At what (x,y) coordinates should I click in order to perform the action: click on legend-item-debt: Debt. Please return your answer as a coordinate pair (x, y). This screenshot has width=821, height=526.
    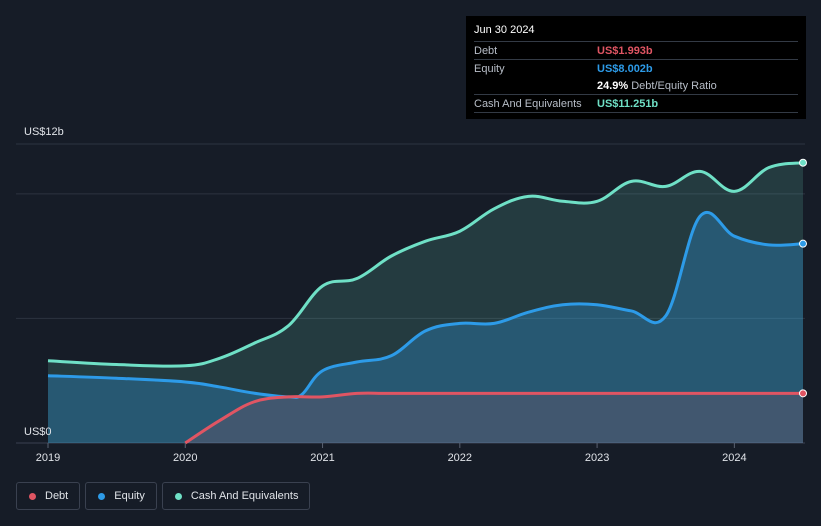
    Looking at the image, I should click on (48, 496).